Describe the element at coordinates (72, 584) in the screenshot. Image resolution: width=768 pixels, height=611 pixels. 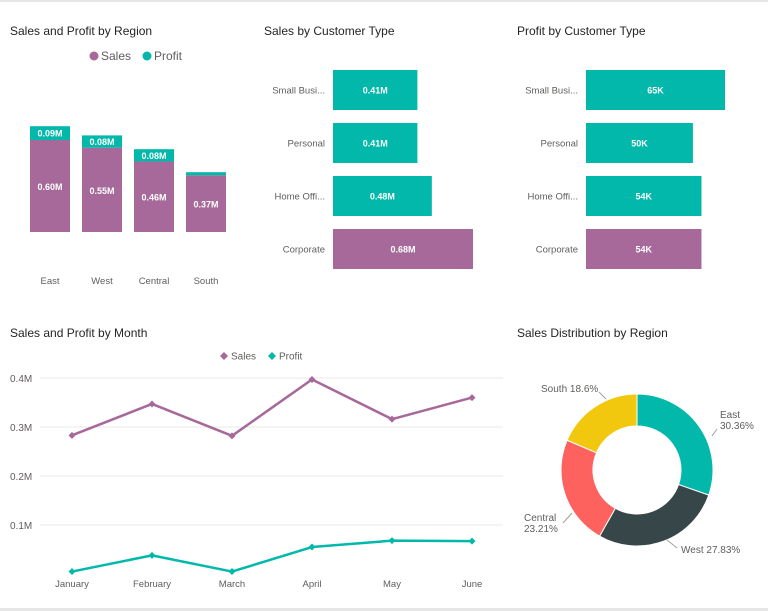
I see `x-tick-label-january: January` at that location.